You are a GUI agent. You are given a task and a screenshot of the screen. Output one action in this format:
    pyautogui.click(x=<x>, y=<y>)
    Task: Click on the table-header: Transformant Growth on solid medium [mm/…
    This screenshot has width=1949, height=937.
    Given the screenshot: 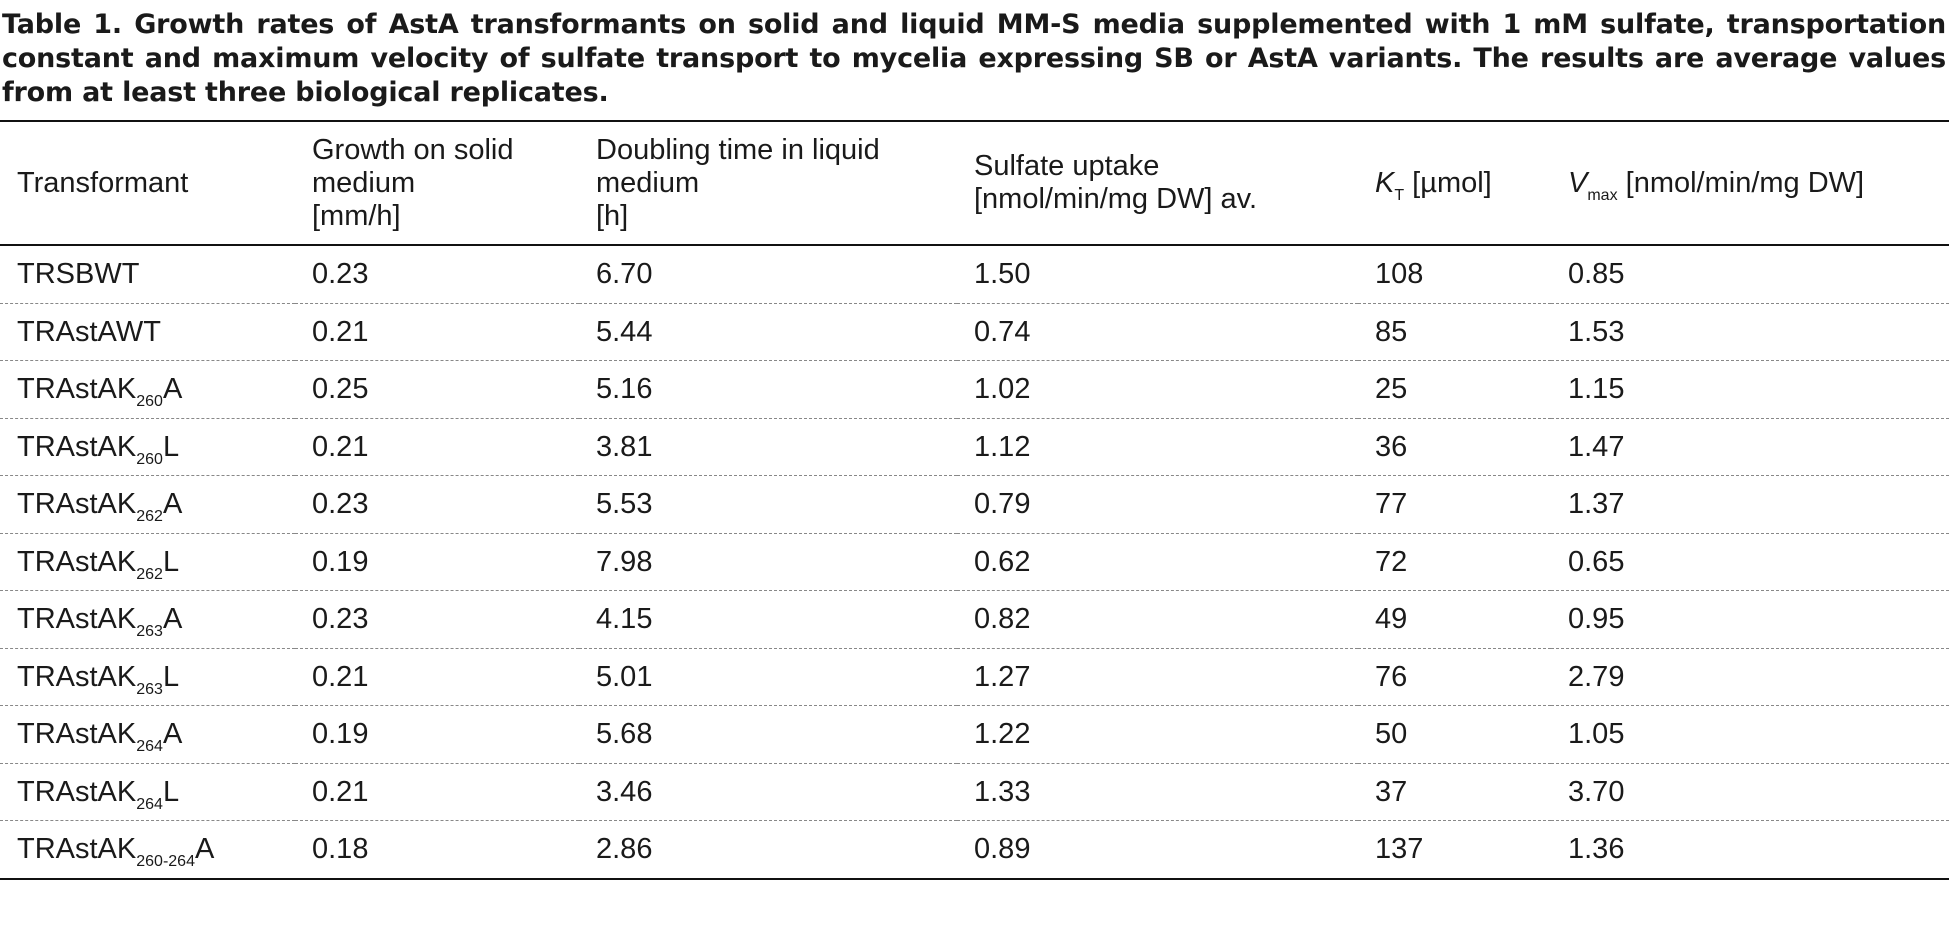 What is the action you would take?
    pyautogui.click(x=974, y=183)
    